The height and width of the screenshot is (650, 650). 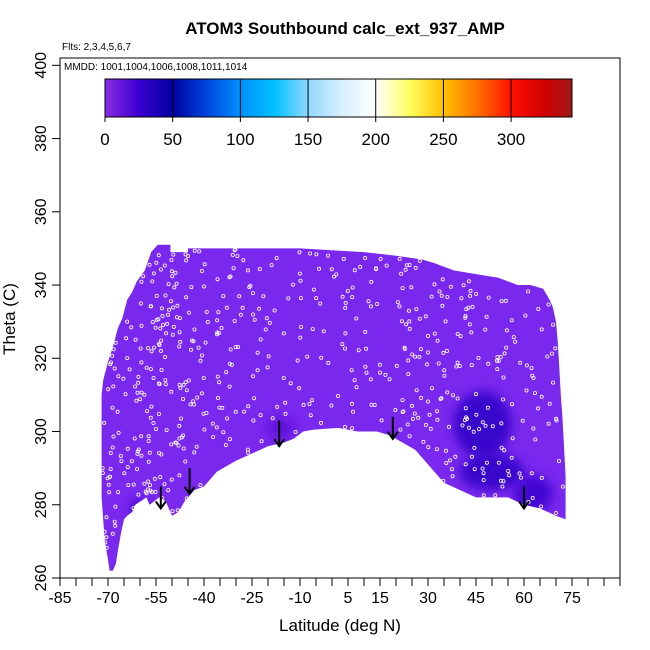 I want to click on dark-region, so click(x=533, y=494).